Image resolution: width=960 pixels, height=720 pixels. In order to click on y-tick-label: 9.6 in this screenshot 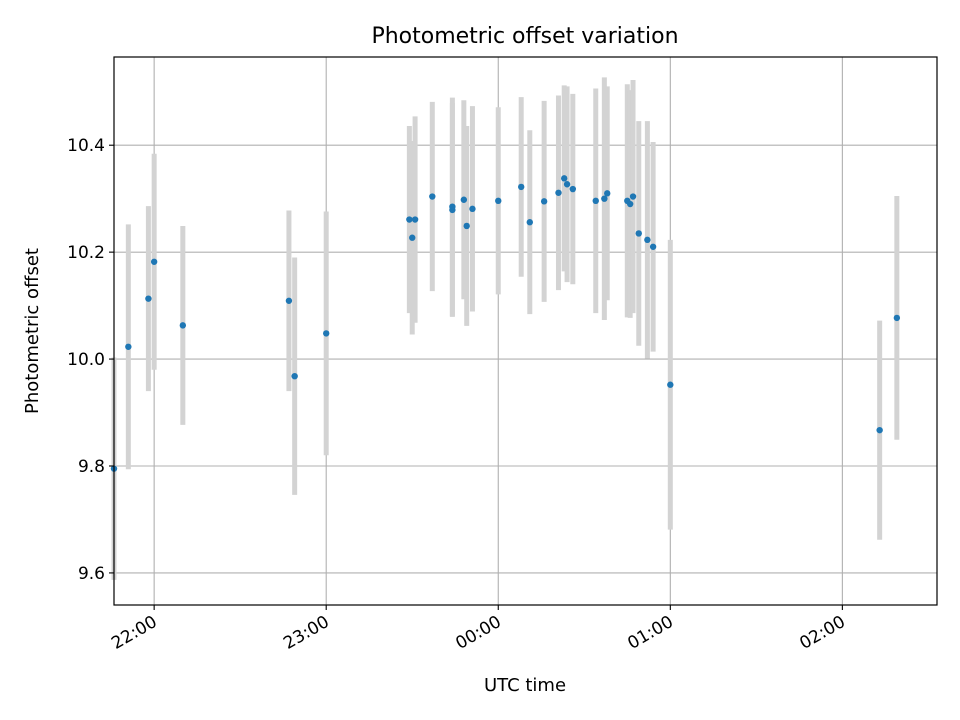, I will do `click(91, 574)`.